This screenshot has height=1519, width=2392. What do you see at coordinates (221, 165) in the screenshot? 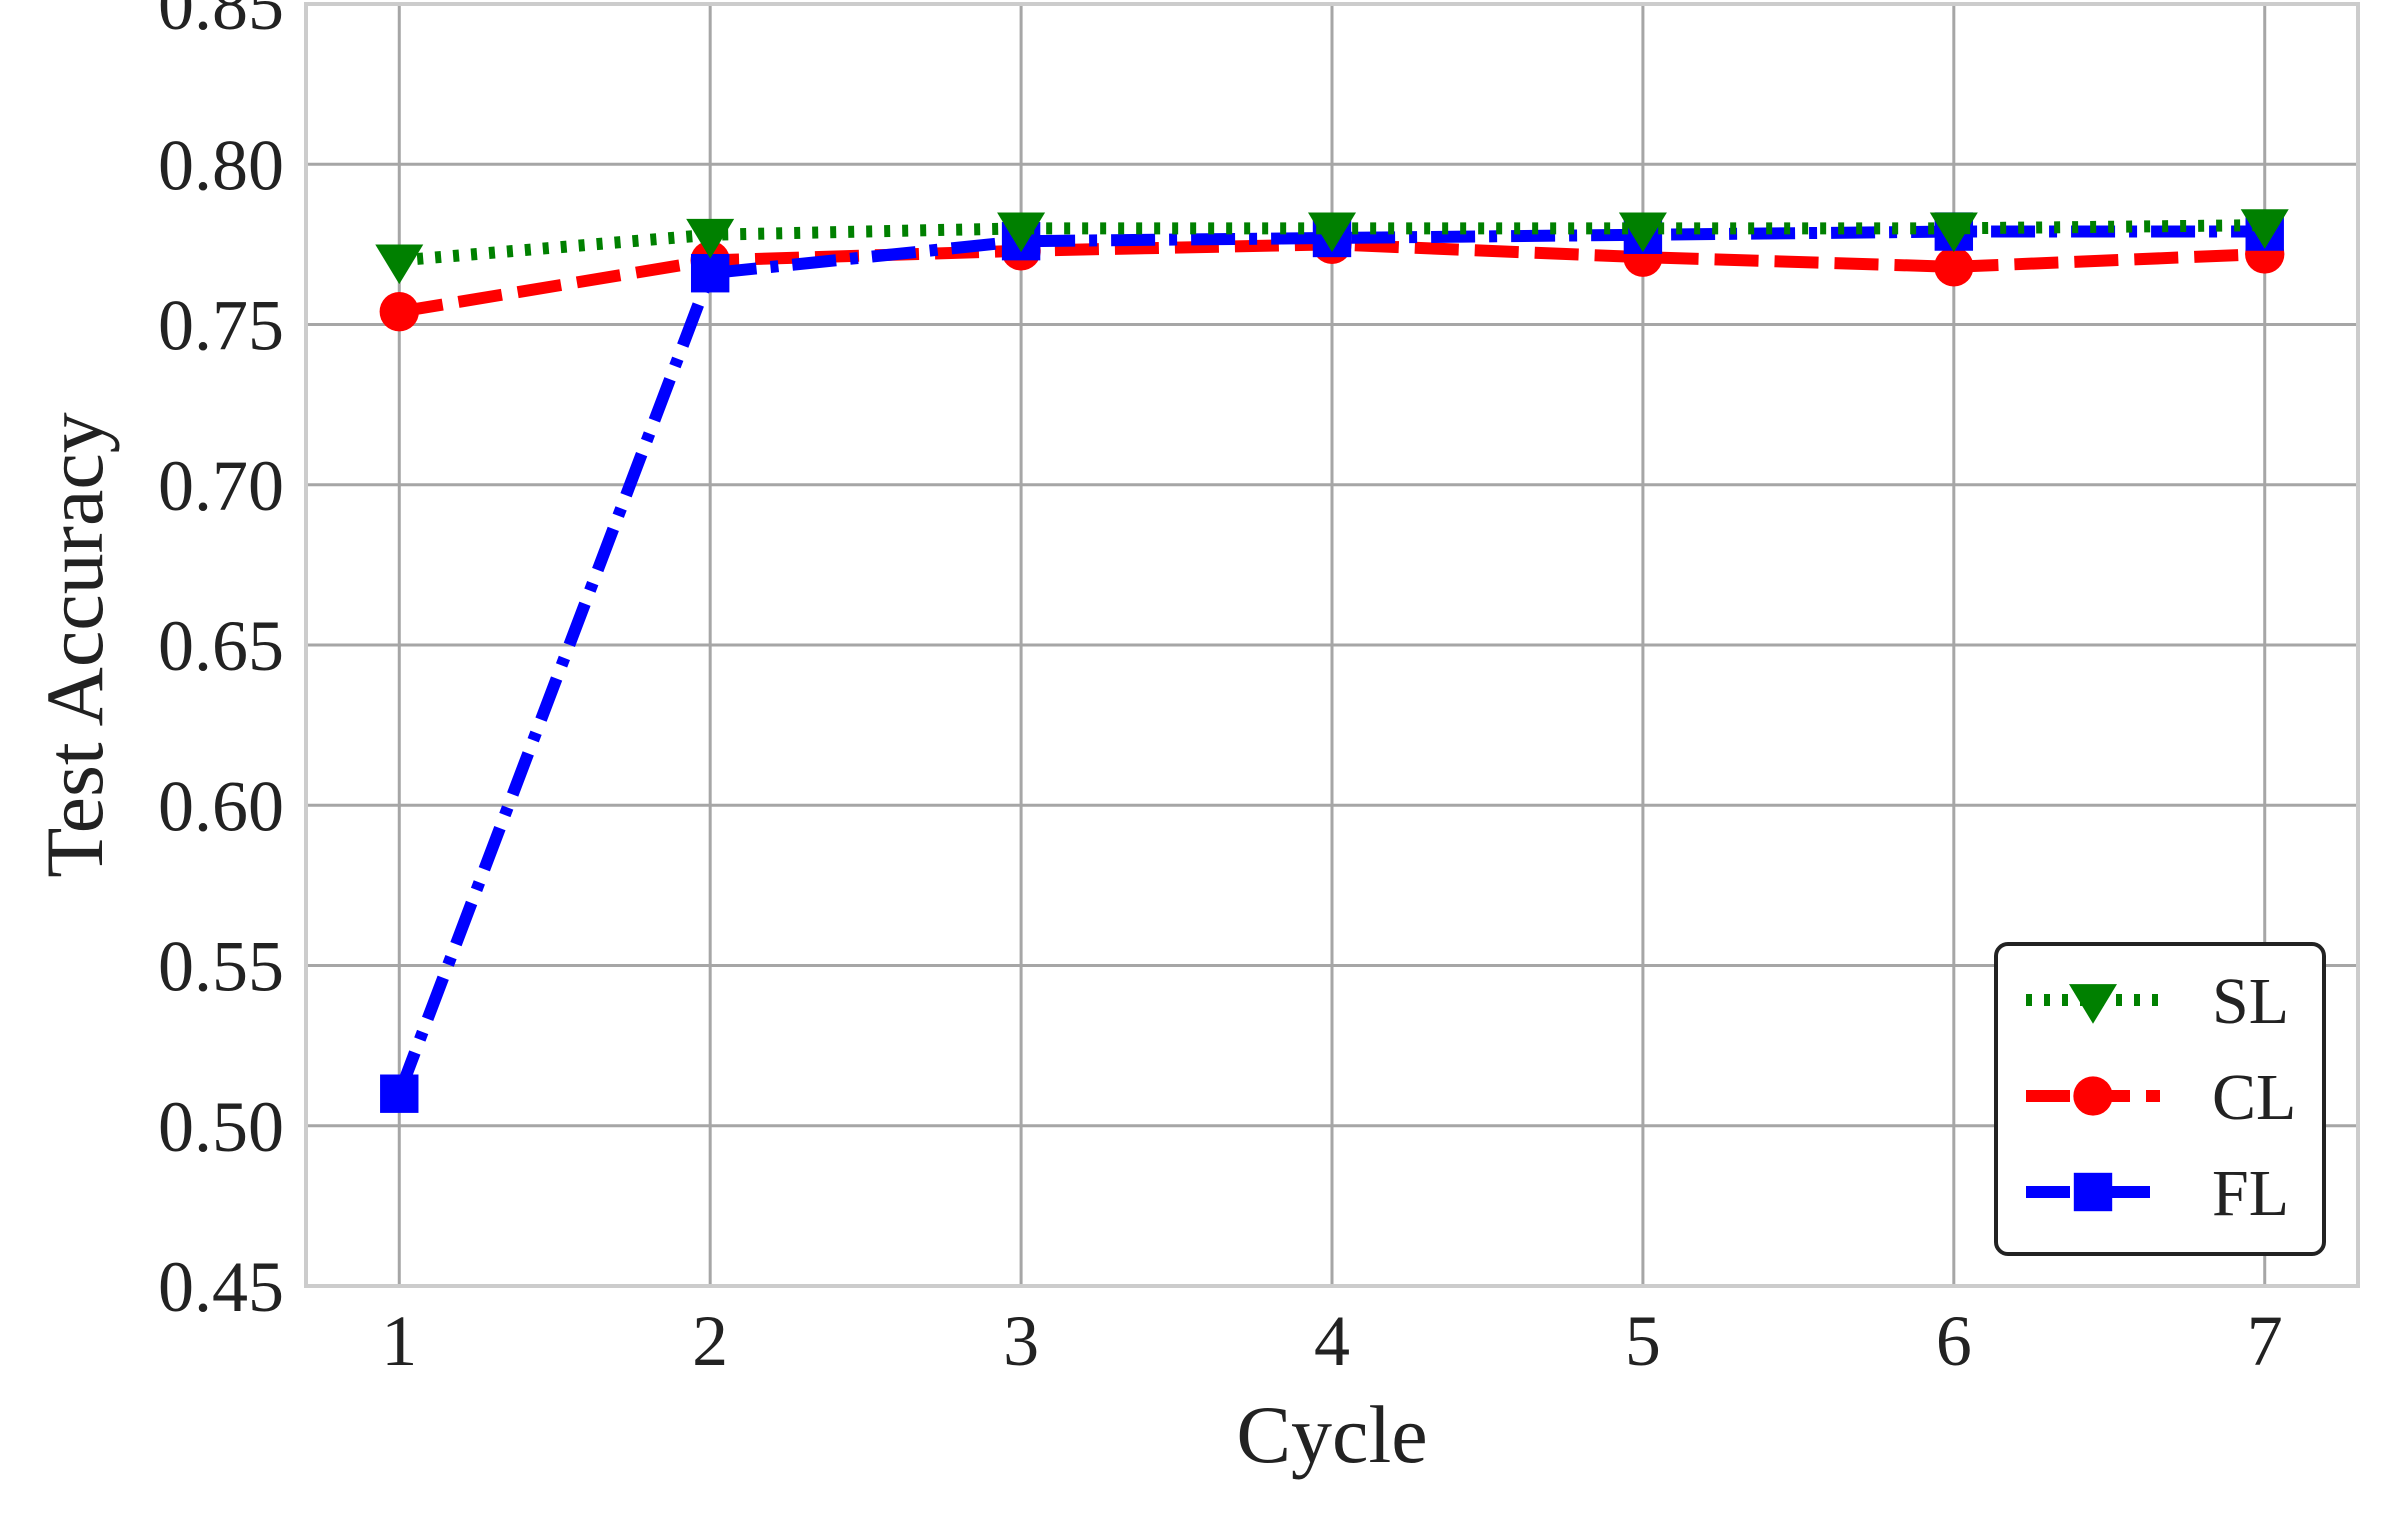
I see `y-tick-label: 0.80` at bounding box center [221, 165].